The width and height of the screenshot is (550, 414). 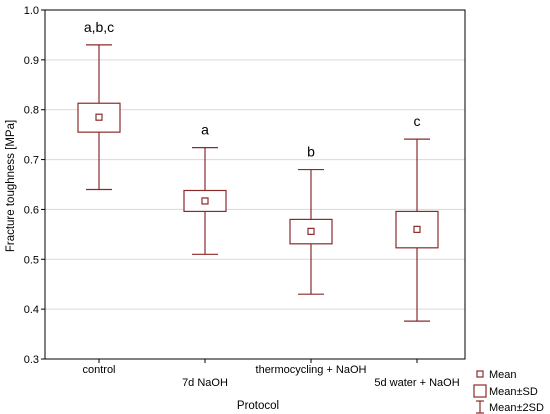 I want to click on box-group: c, so click(x=417, y=217).